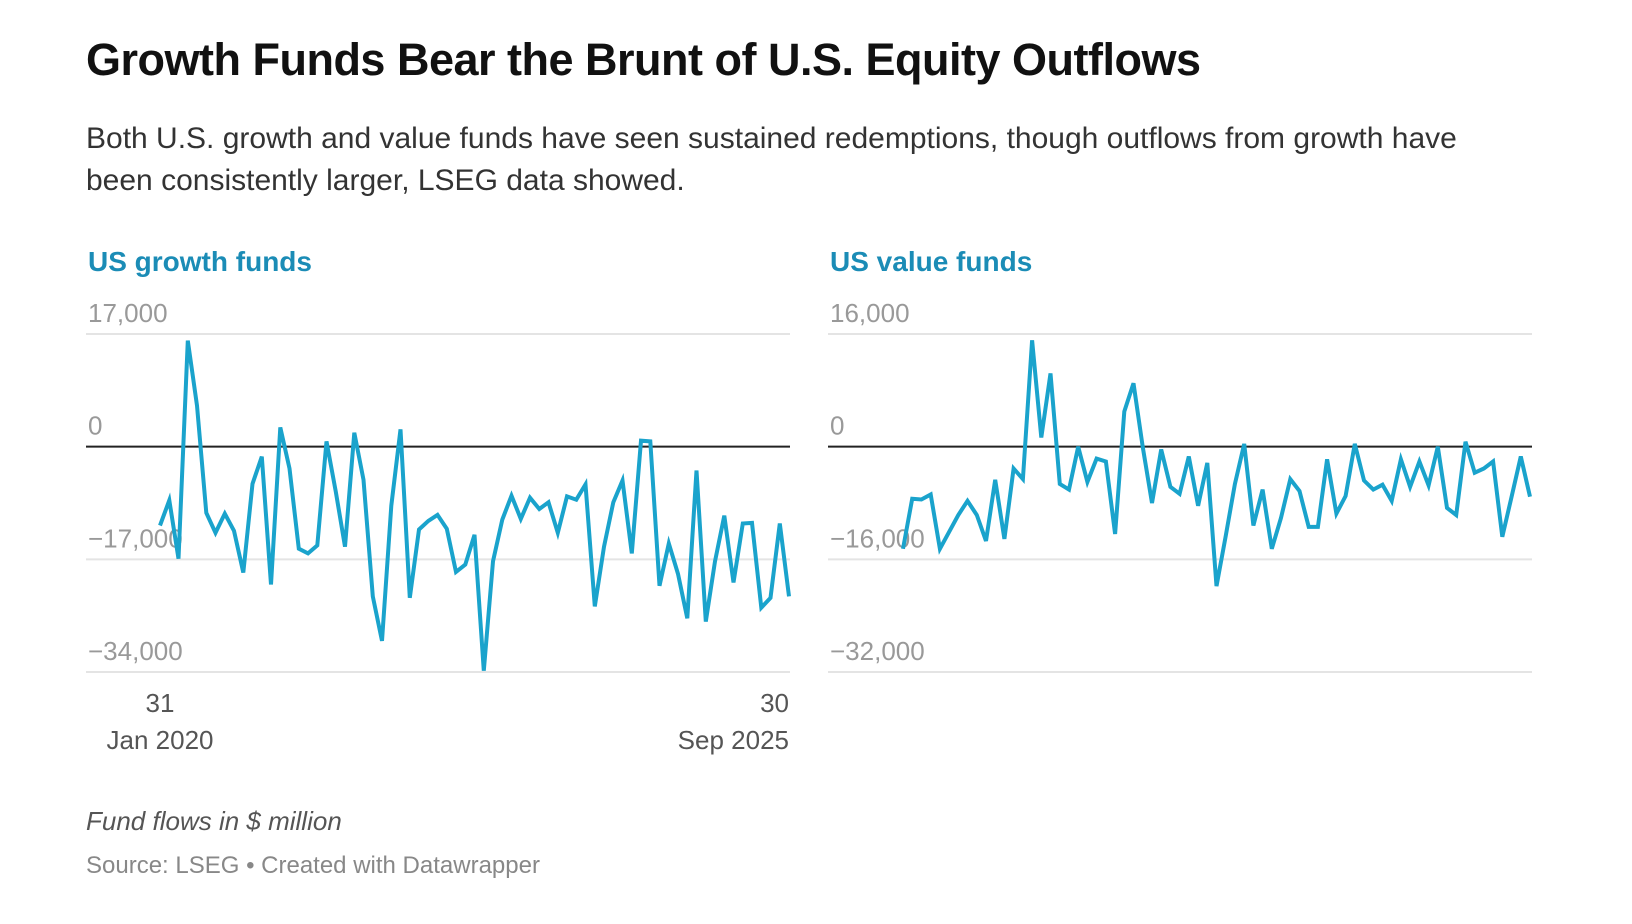 This screenshot has width=1632, height=924. Describe the element at coordinates (135, 651) in the screenshot. I see `y-tick-label: −34,000` at that location.